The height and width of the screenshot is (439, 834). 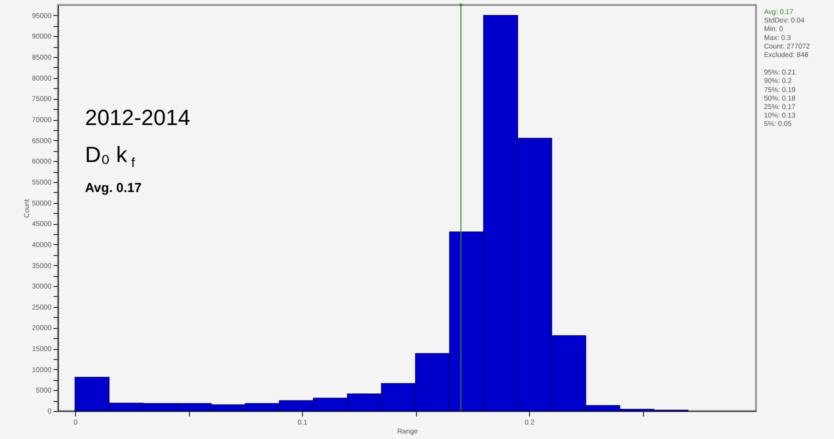 I want to click on annotation: 2012-2014, so click(x=137, y=117).